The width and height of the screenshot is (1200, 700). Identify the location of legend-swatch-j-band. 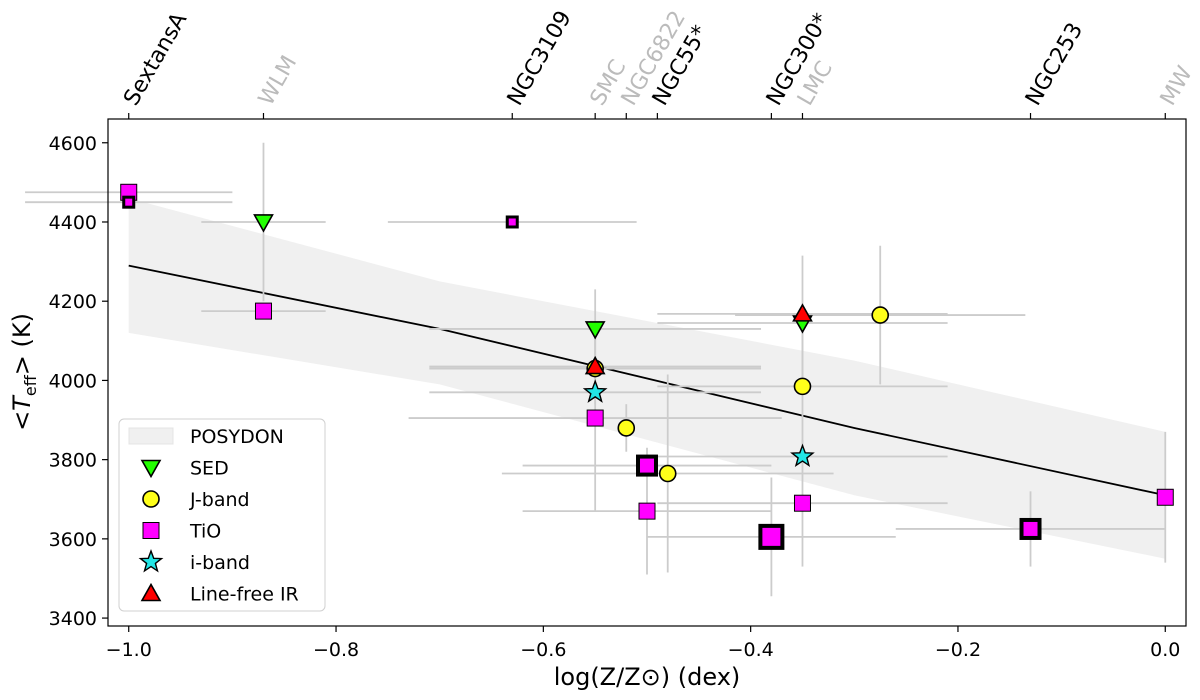
(151, 499).